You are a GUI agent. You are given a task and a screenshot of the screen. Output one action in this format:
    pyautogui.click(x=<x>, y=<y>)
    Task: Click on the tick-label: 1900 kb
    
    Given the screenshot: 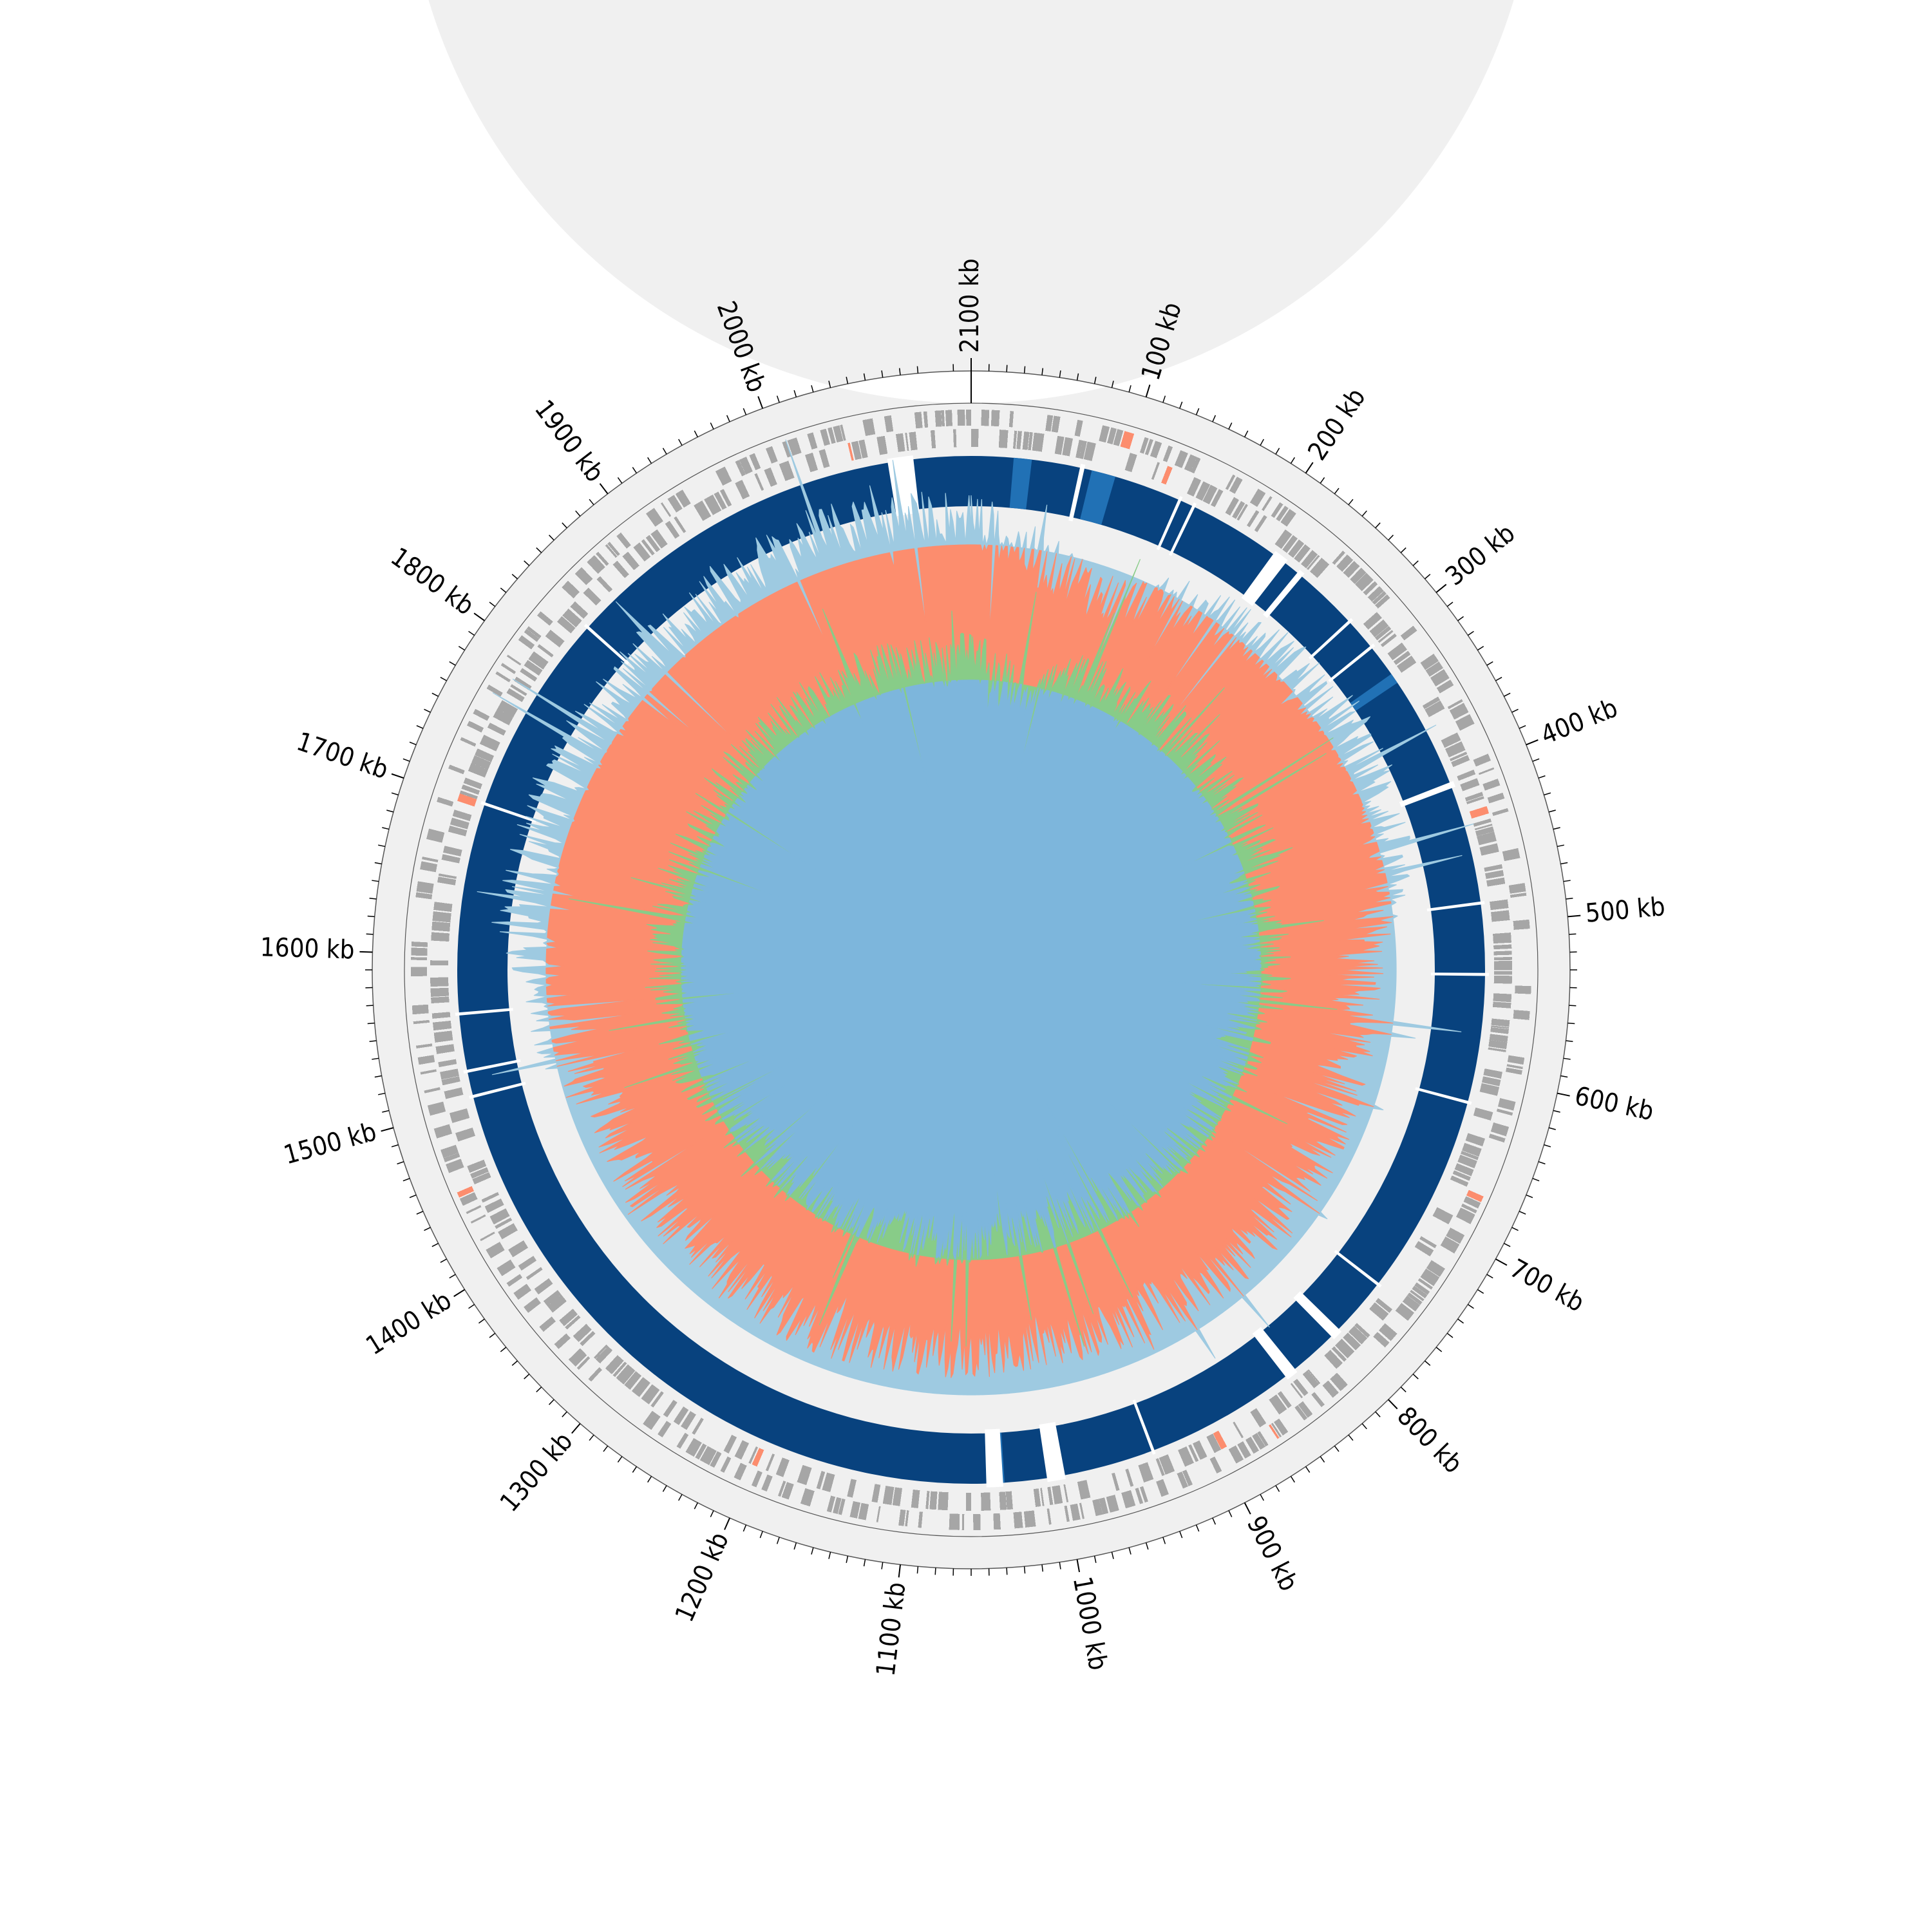 What is the action you would take?
    pyautogui.click(x=570, y=442)
    